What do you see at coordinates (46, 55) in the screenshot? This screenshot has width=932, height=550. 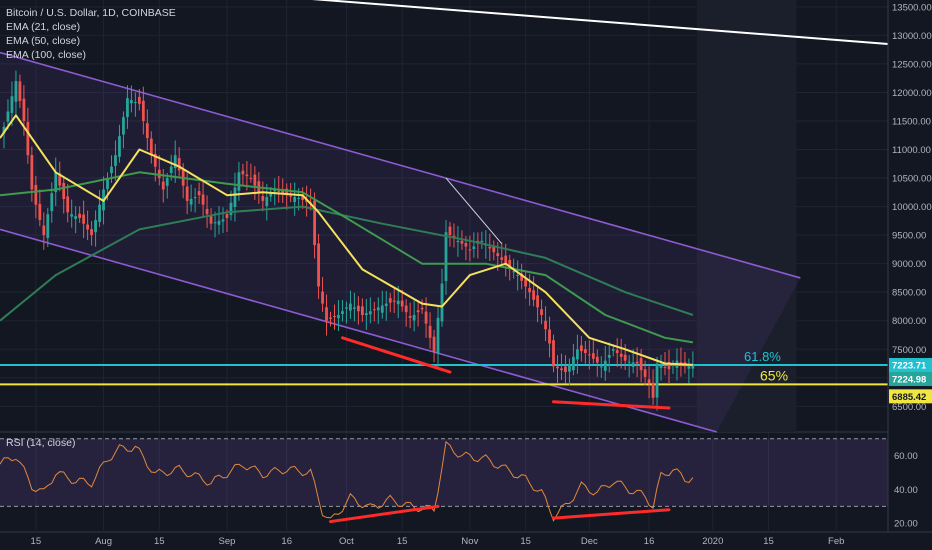 I see `ema100-legend: EMA (100, close)` at bounding box center [46, 55].